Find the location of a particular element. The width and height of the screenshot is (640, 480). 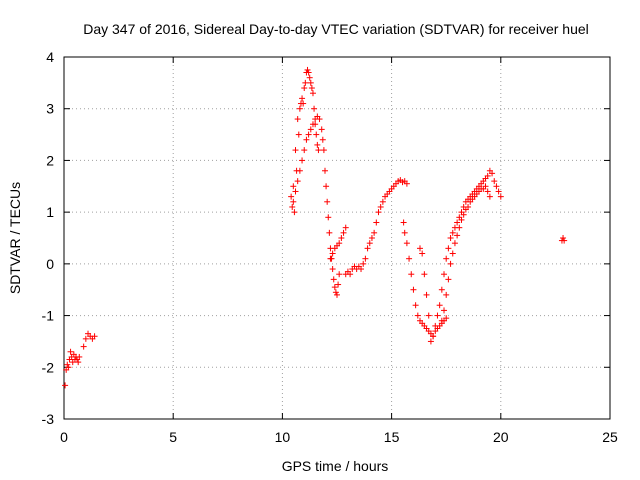

x-tick-label: 15 is located at coordinates (392, 437).